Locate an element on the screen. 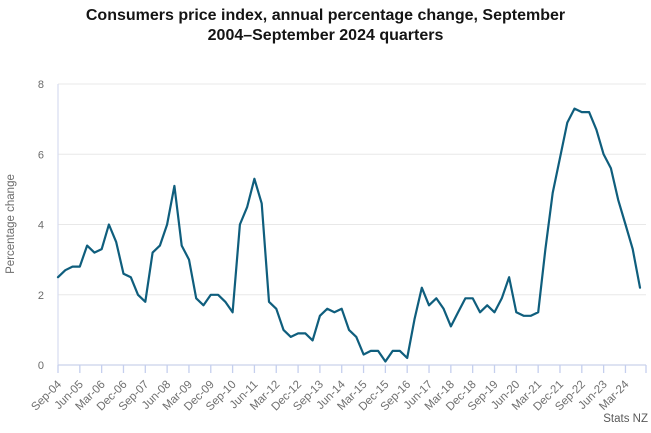 This screenshot has height=433, width=651. y-tick-label-0: 0 is located at coordinates (41, 366).